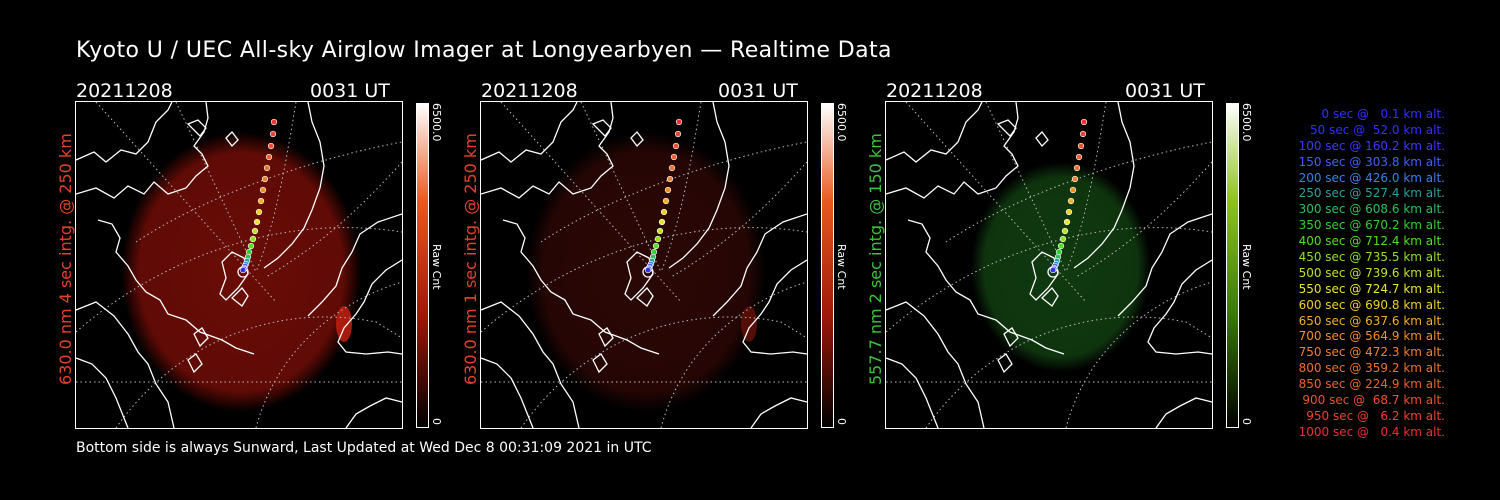  I want to click on panel-1-date: 20211208, so click(124, 91).